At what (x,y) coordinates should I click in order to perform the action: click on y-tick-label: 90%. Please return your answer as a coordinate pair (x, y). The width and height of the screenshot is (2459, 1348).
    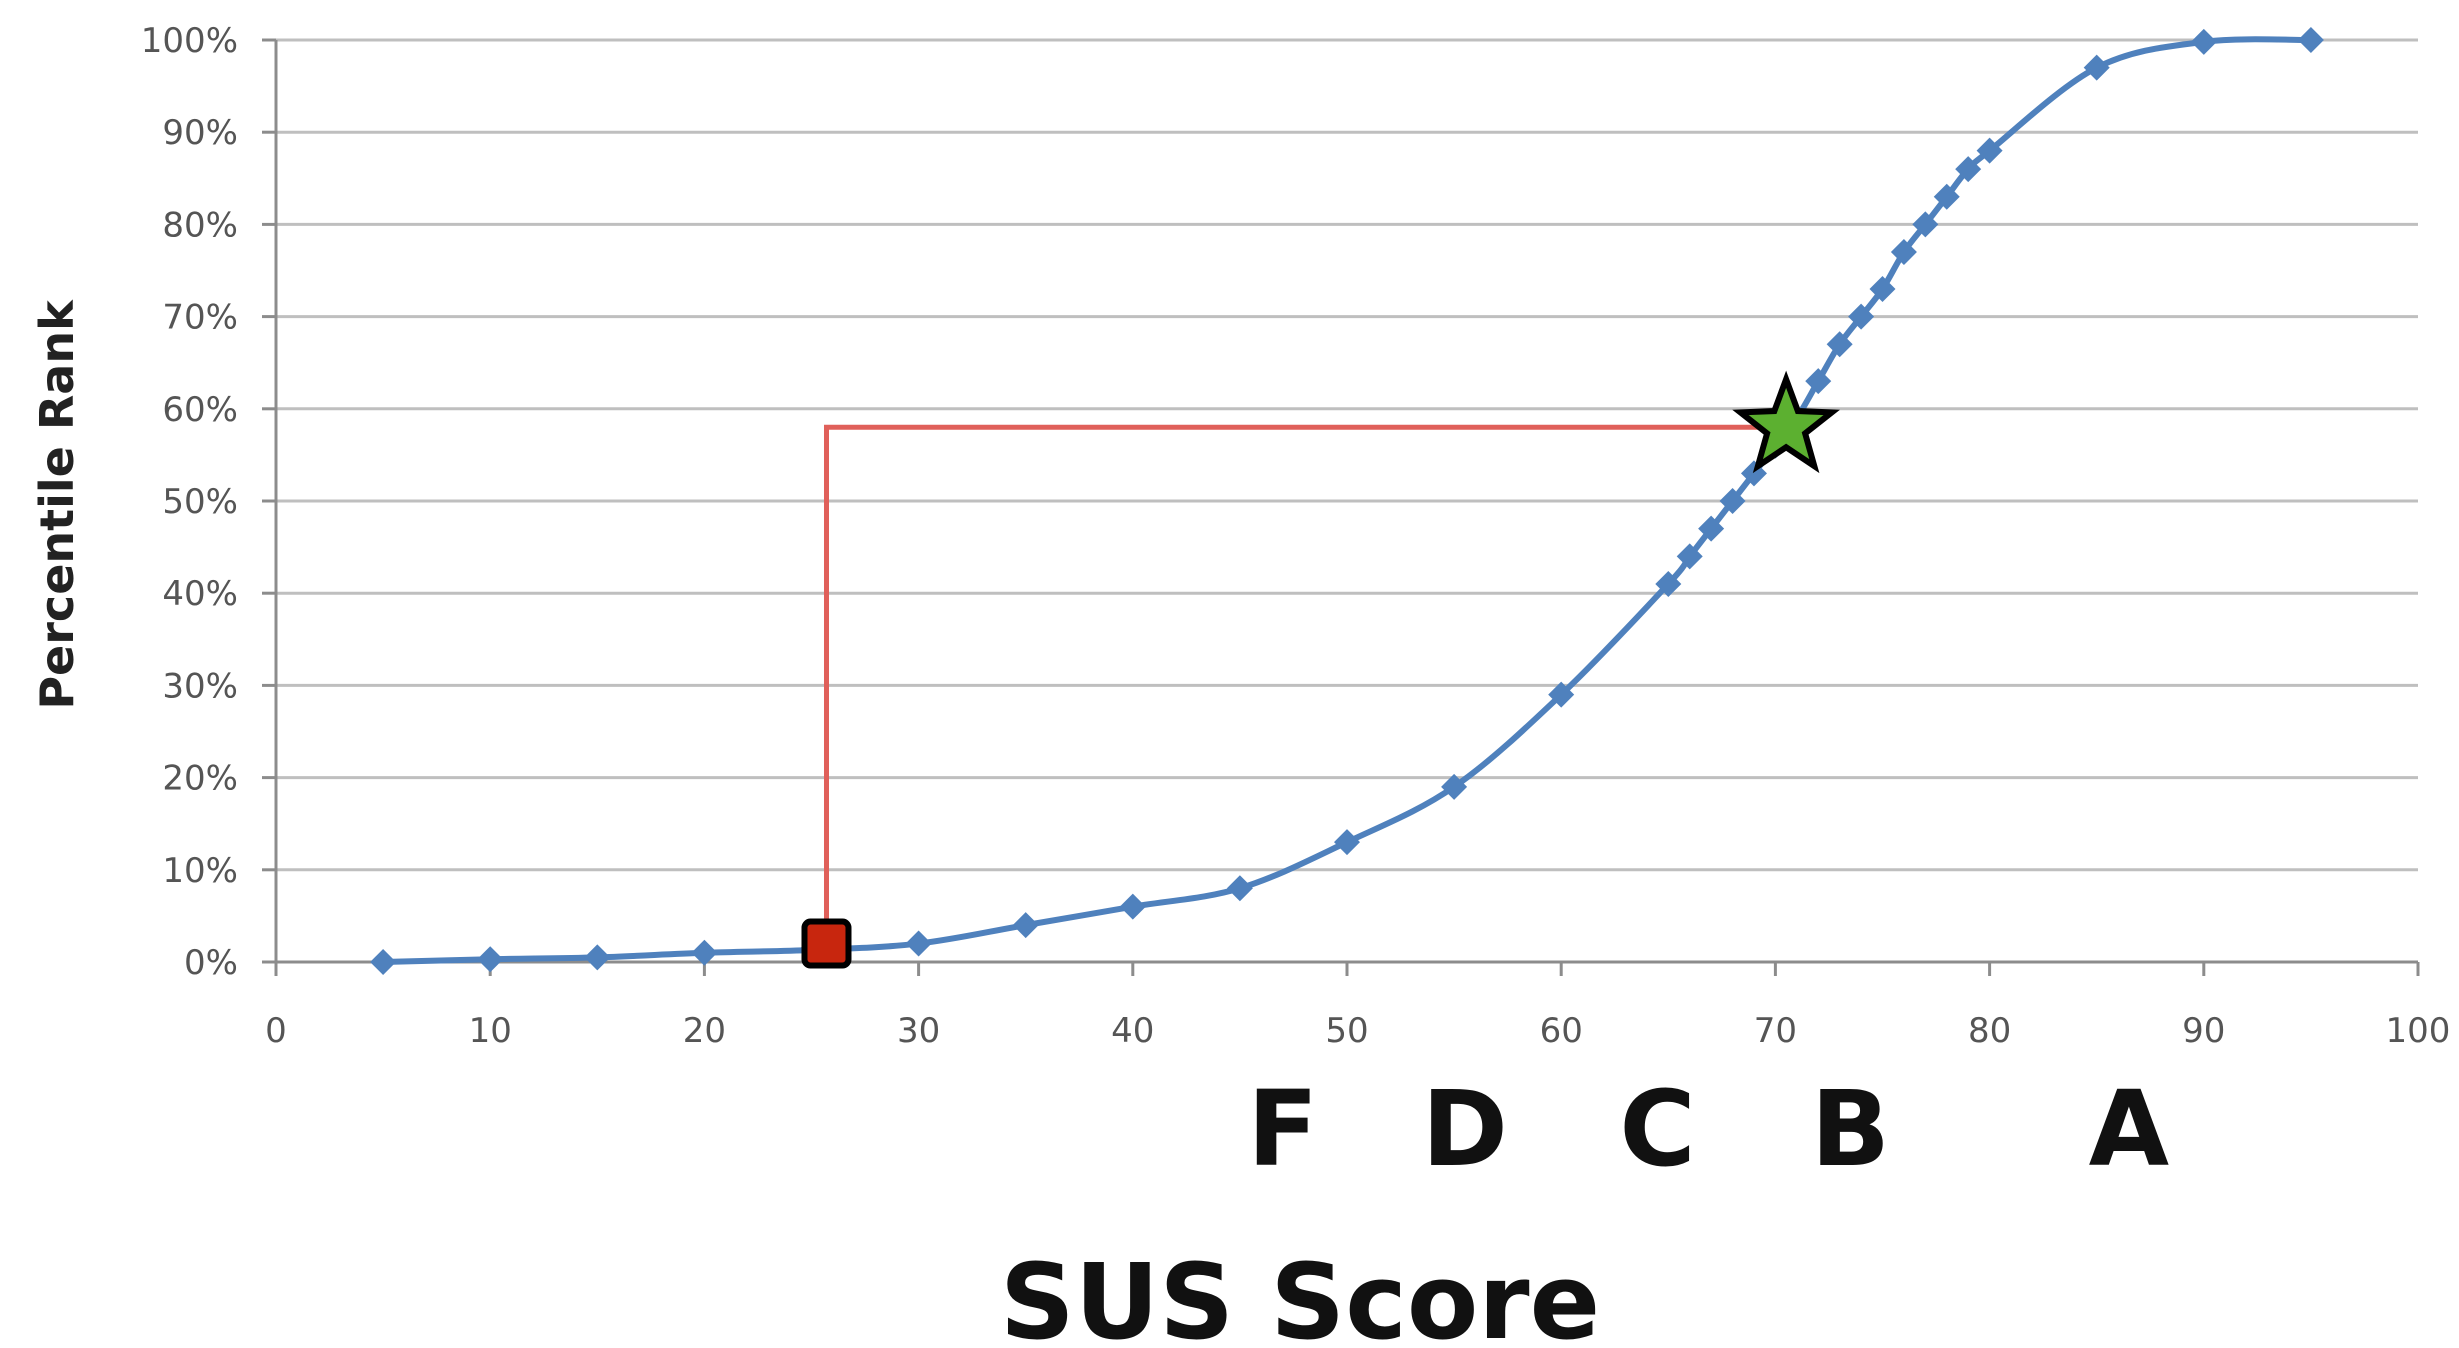
    Looking at the image, I should click on (200, 133).